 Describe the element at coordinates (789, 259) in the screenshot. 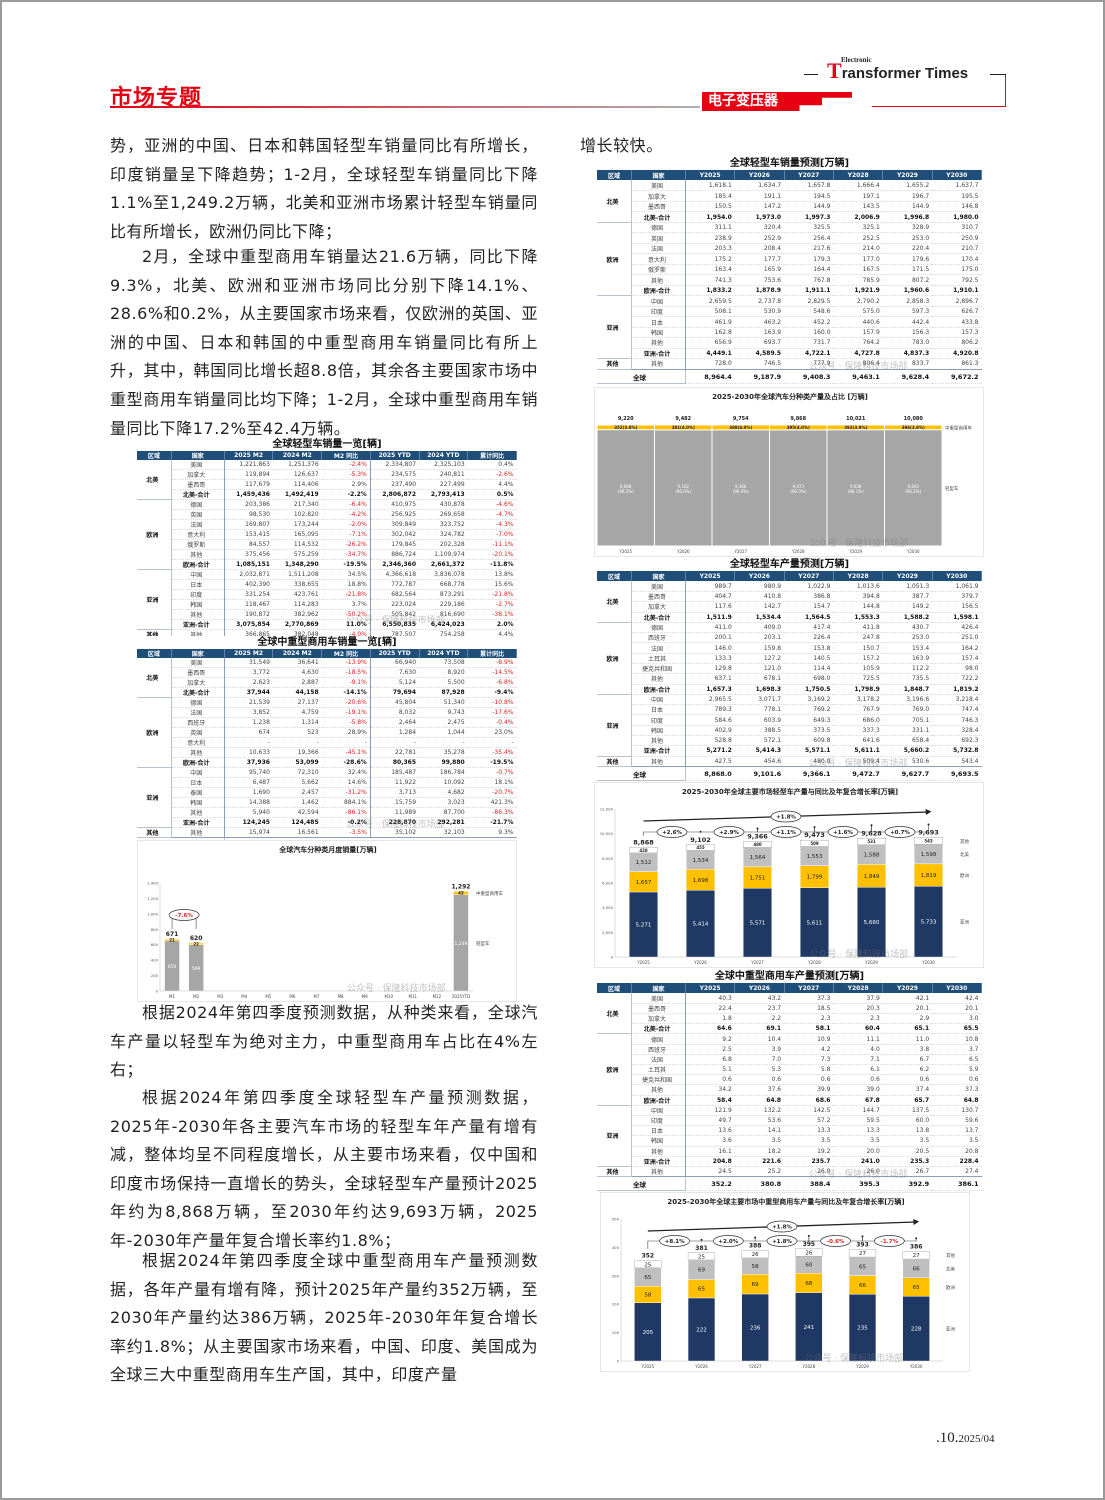

I see `table-row: 意大利 175.2 177.7 179.3 177.0 179.6 170.4` at that location.